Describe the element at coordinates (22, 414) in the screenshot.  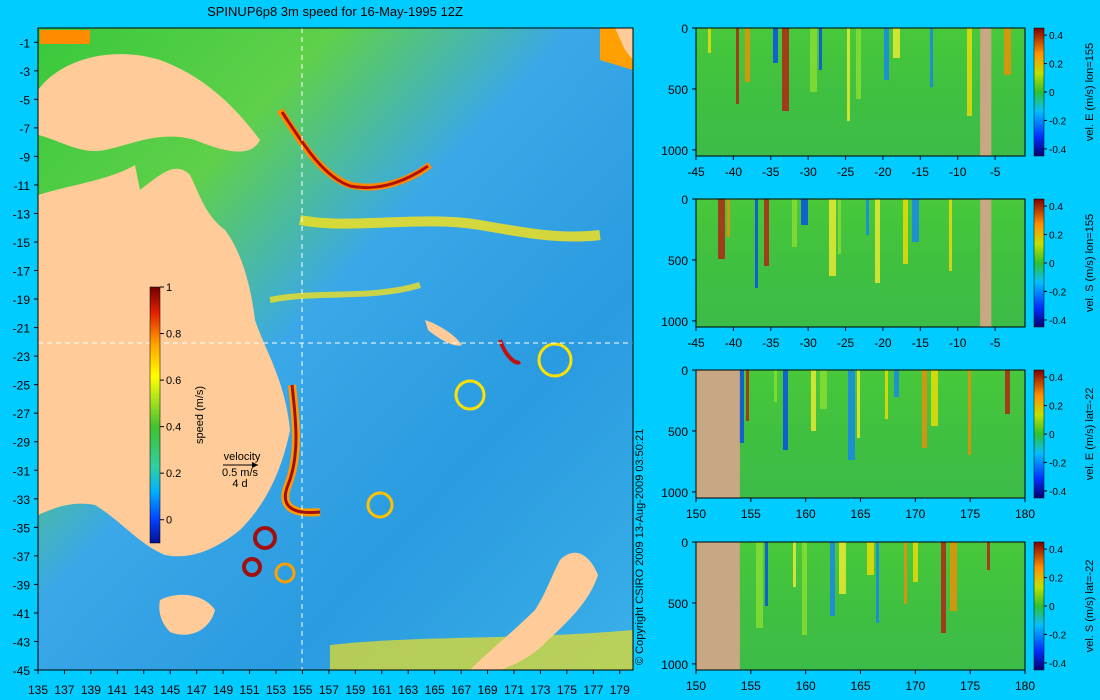
I see `map-y-tick-label: -27` at that location.